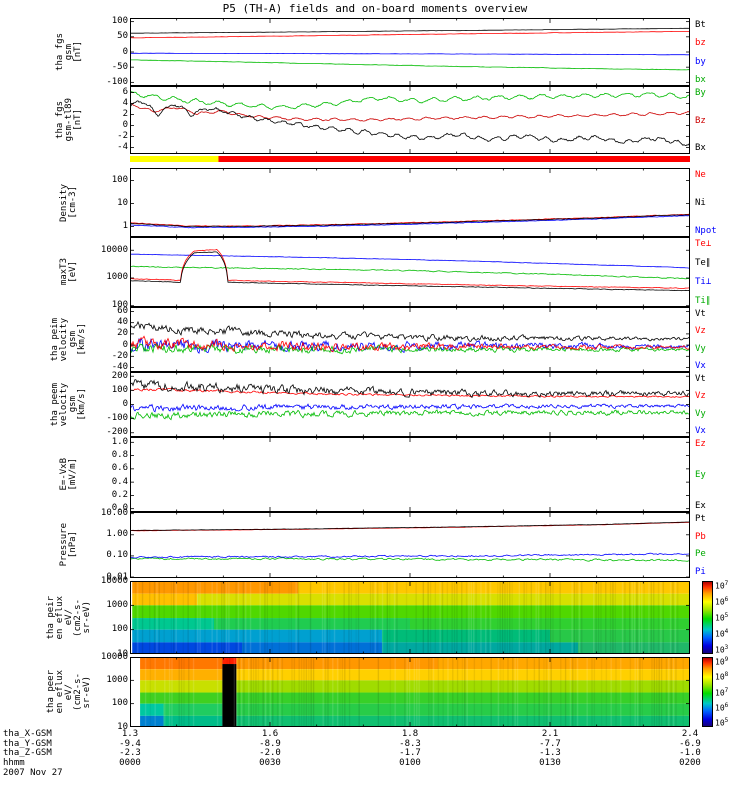  I want to click on y-axis-title: tha peer en eflux eV/(cm2-s-sr-eV), so click(69, 692).